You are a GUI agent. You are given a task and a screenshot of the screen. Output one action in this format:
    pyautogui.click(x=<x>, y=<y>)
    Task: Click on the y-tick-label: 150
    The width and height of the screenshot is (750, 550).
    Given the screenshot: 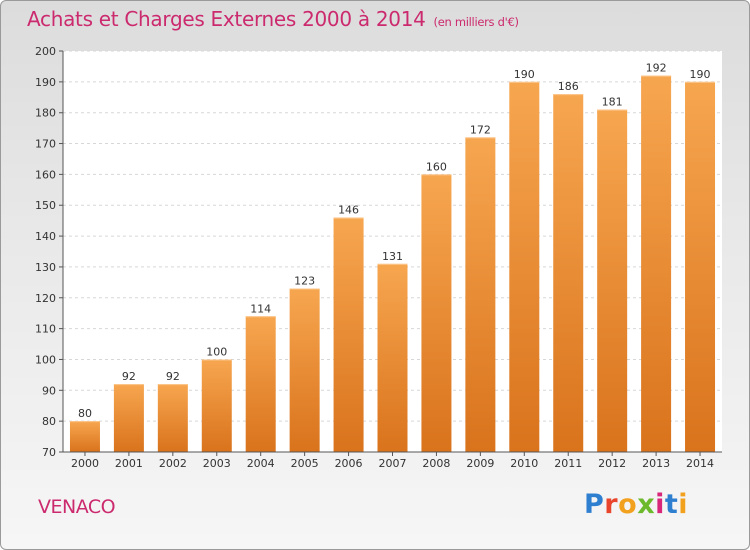 What is the action you would take?
    pyautogui.click(x=45, y=205)
    